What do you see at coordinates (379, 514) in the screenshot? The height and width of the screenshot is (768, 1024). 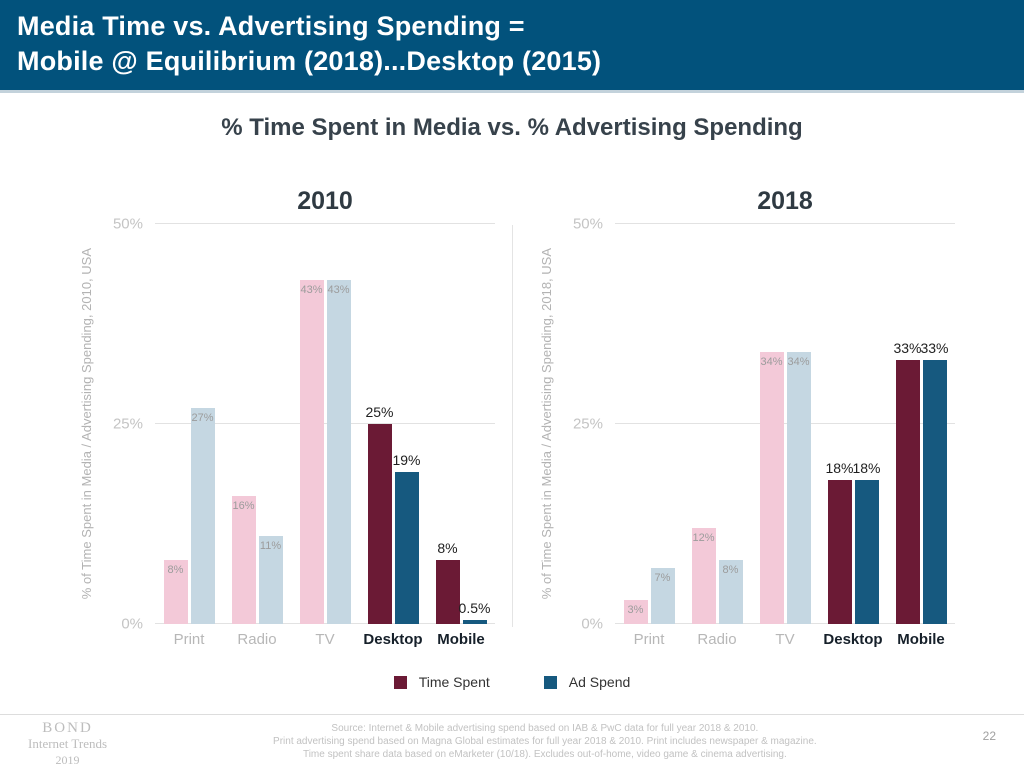 I see `time-spent-bar-desktop: 25%` at bounding box center [379, 514].